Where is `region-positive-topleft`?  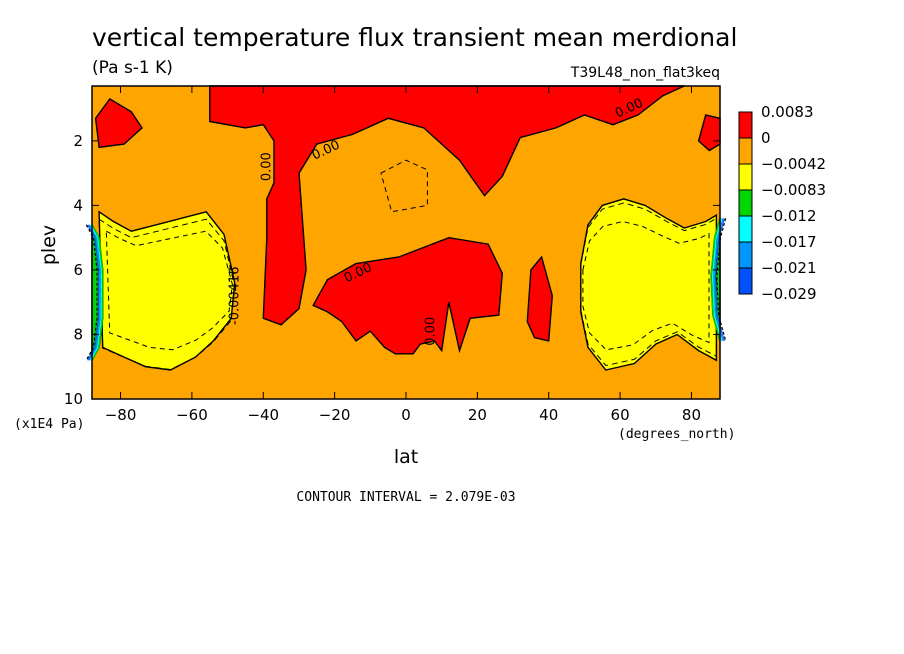 region-positive-topleft is located at coordinates (118, 123).